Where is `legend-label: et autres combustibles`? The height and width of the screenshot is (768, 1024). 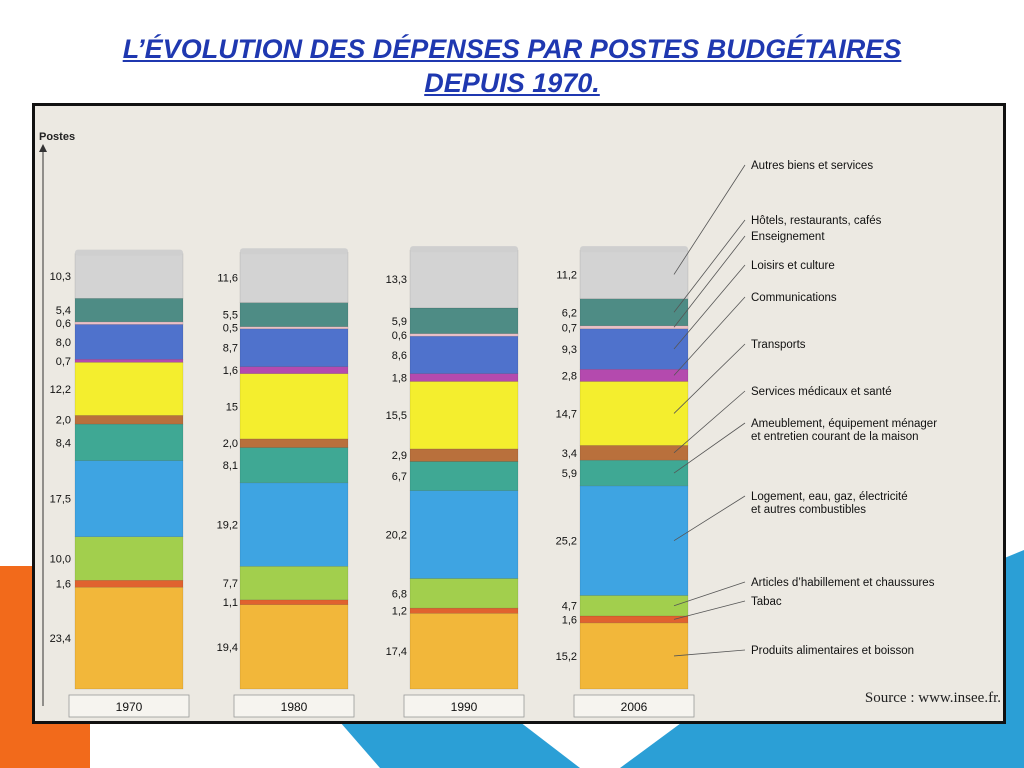 legend-label: et autres combustibles is located at coordinates (808, 510).